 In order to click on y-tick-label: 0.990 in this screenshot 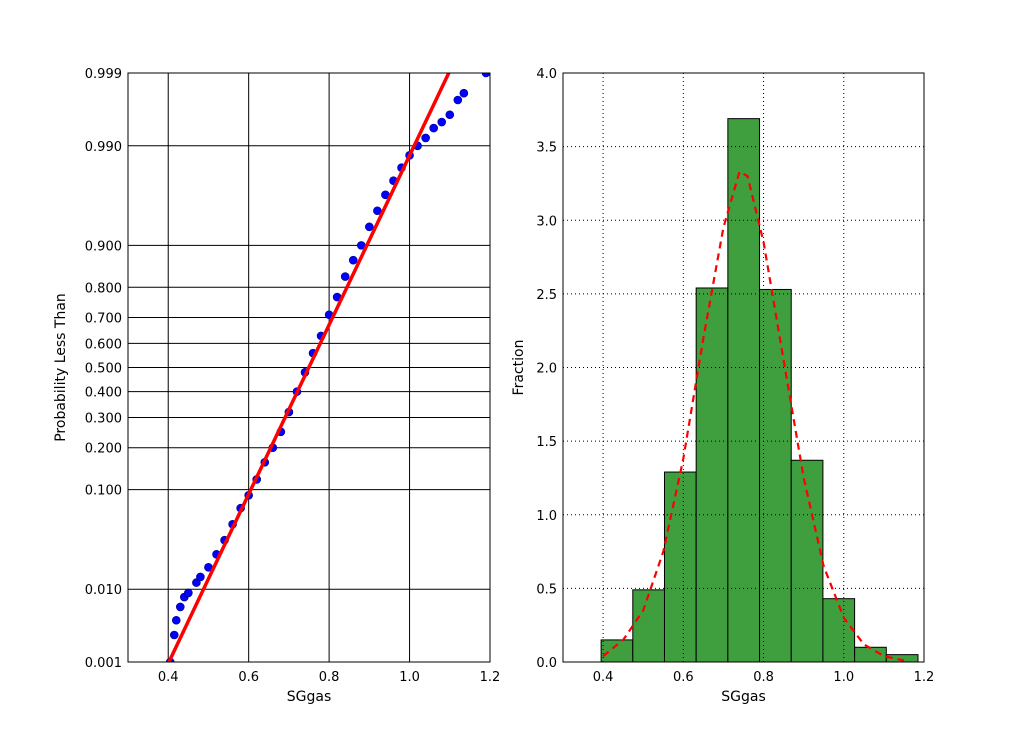, I will do `click(103, 147)`.